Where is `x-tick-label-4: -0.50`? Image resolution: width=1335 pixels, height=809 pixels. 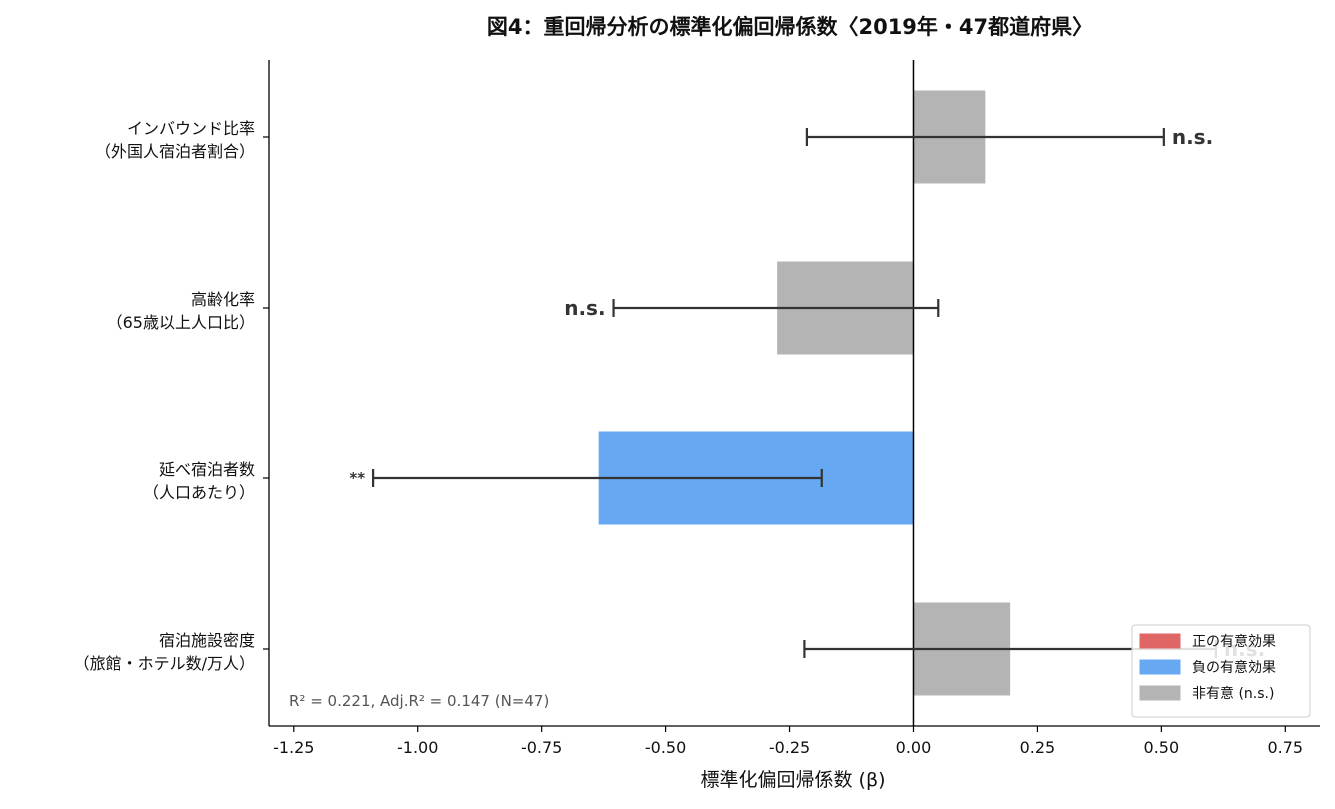 x-tick-label-4: -0.50 is located at coordinates (665, 747).